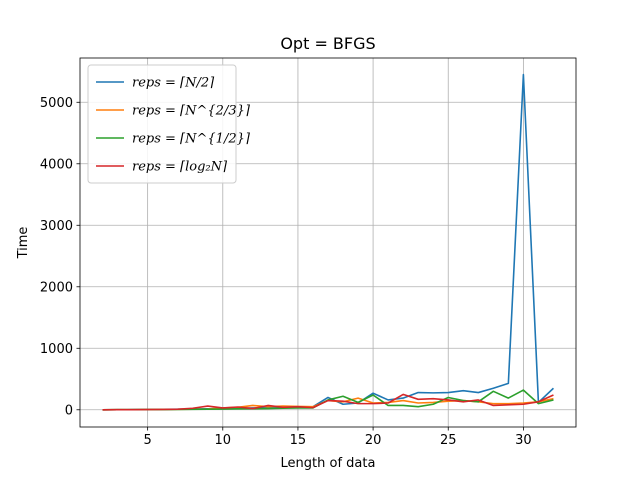 The image size is (640, 480). Describe the element at coordinates (69, 410) in the screenshot. I see `y-tick-label: 0` at that location.